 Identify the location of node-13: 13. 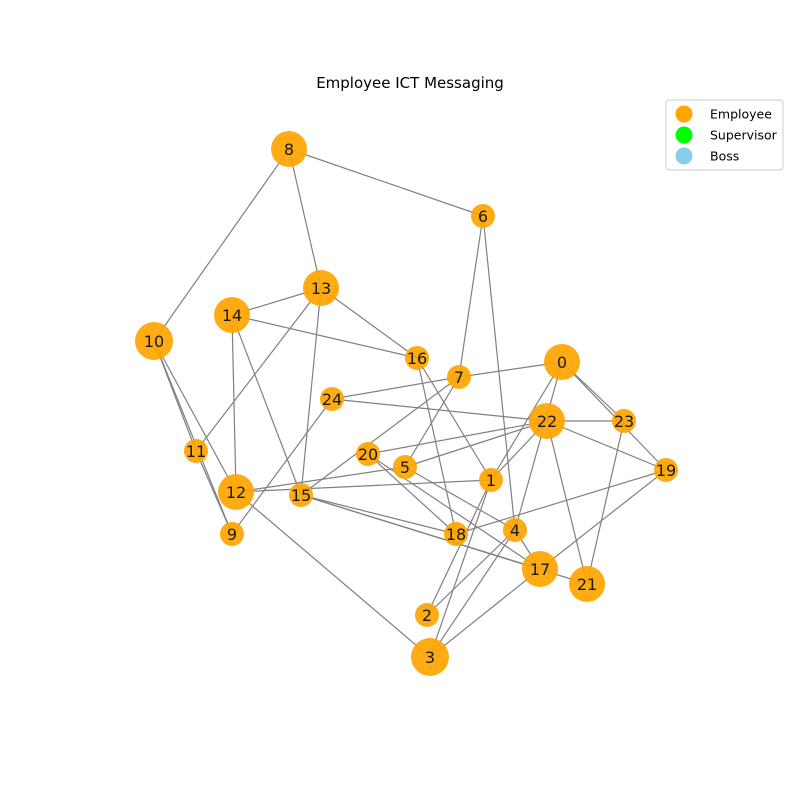
(321, 288).